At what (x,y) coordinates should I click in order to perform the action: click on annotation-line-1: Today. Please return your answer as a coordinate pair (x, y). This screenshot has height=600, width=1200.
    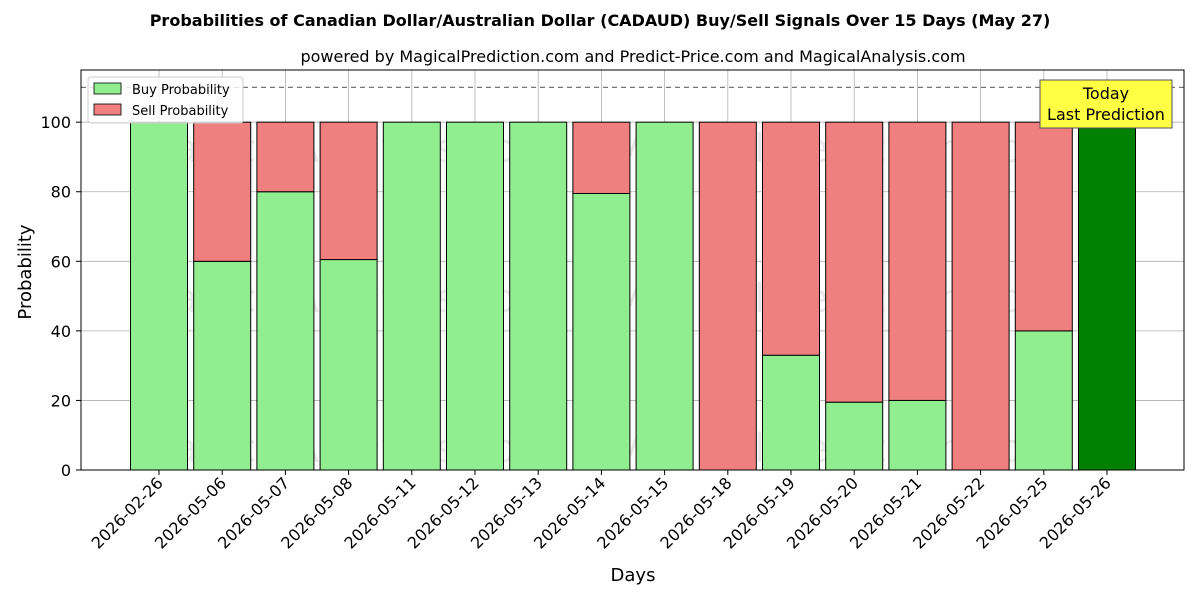
    Looking at the image, I should click on (1105, 93).